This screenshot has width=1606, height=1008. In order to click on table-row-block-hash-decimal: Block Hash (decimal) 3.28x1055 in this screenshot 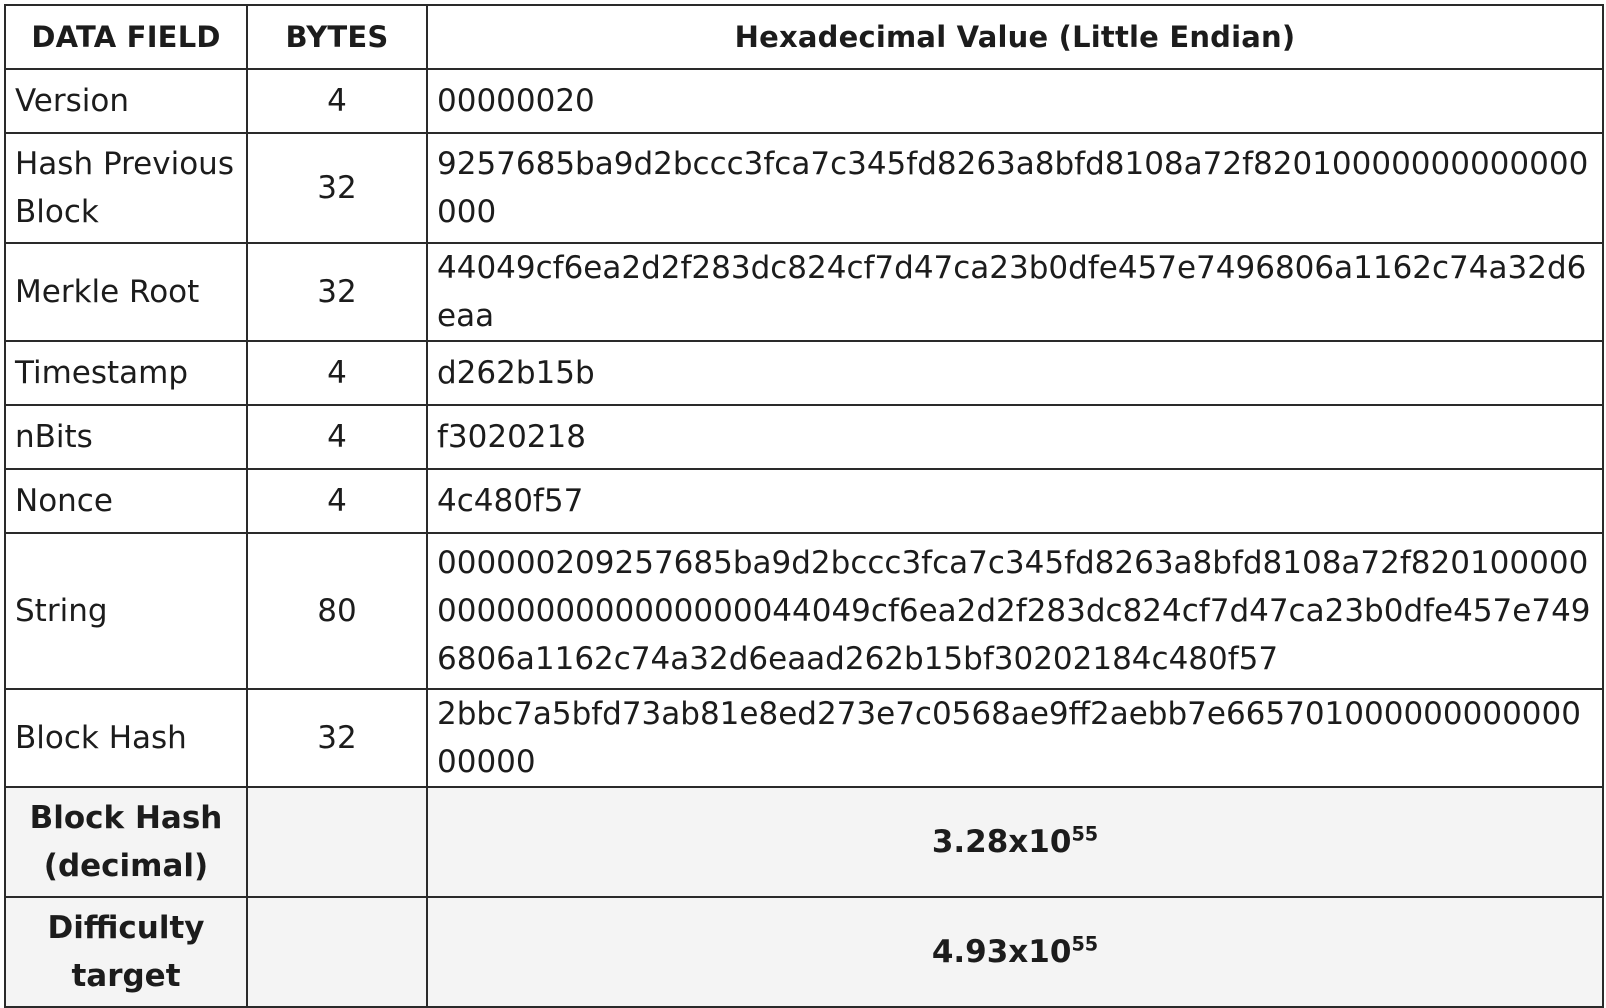, I will do `click(804, 842)`.